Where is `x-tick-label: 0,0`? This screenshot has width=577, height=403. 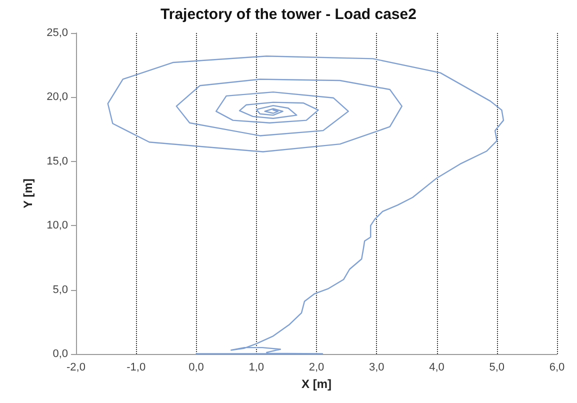
x-tick-label: 0,0 is located at coordinates (196, 368).